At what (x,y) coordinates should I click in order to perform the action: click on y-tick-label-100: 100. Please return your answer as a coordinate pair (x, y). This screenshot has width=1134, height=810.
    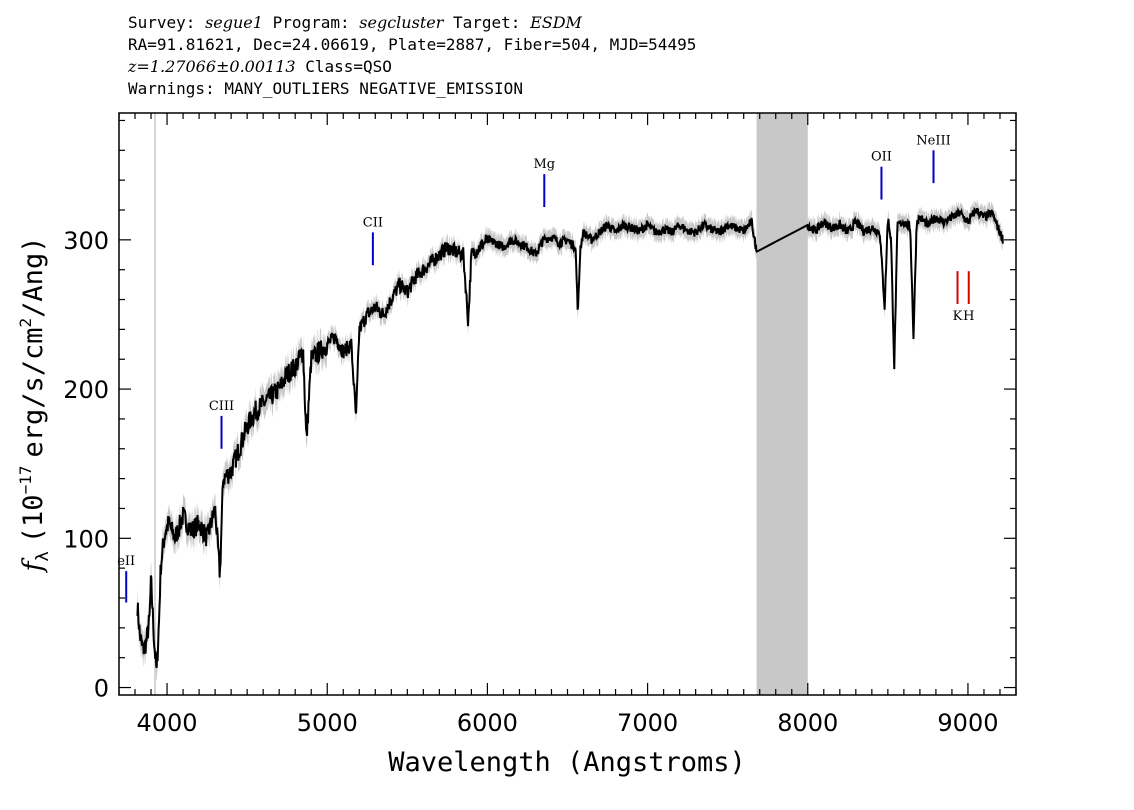
    Looking at the image, I should click on (86, 539).